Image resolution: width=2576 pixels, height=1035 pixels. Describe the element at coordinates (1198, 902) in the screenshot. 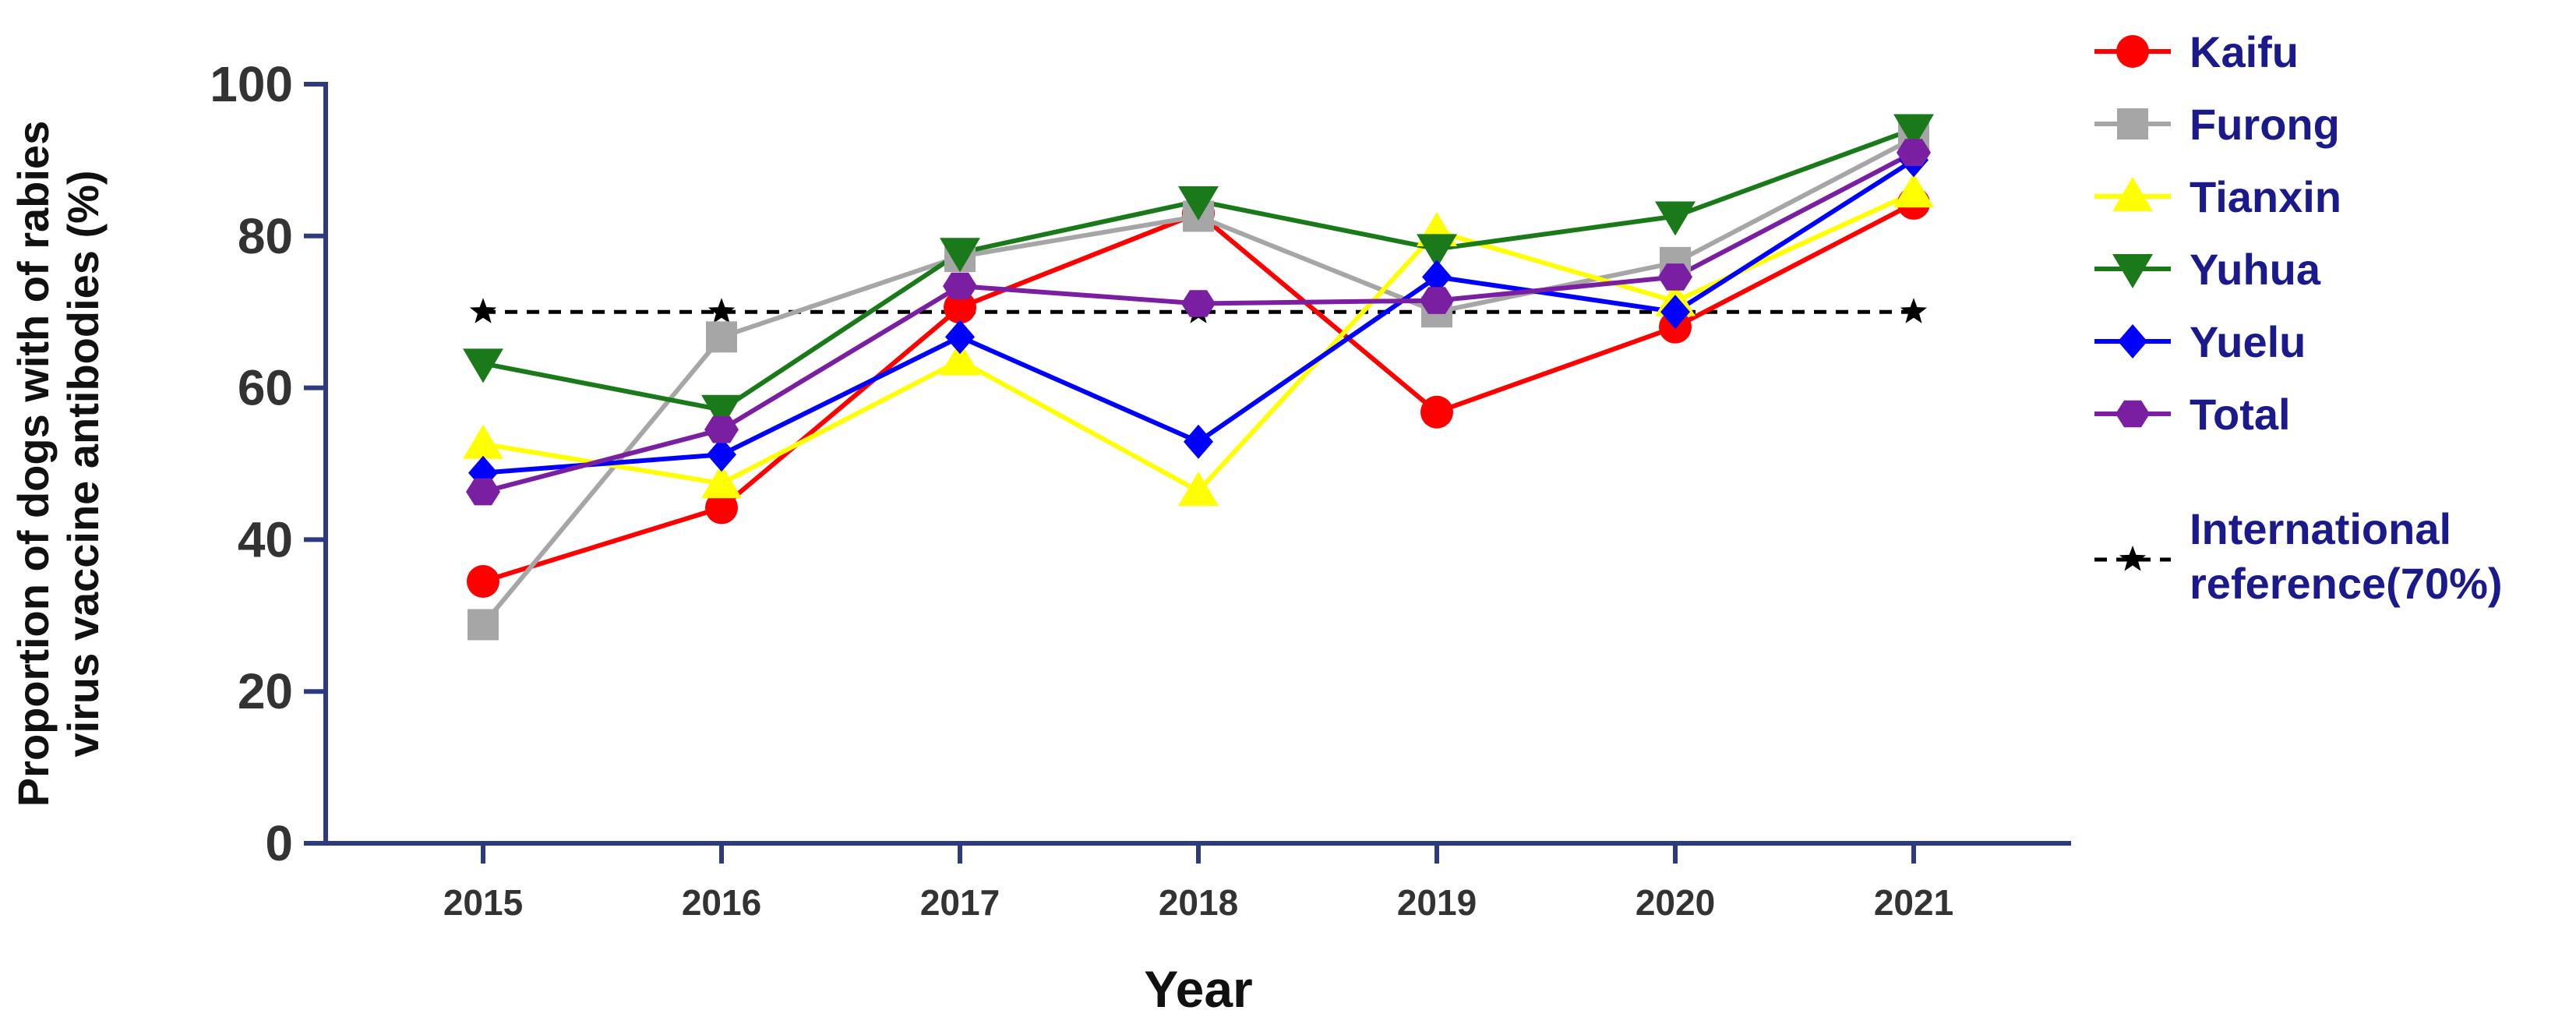

I see `x-tick-label: 2018` at that location.